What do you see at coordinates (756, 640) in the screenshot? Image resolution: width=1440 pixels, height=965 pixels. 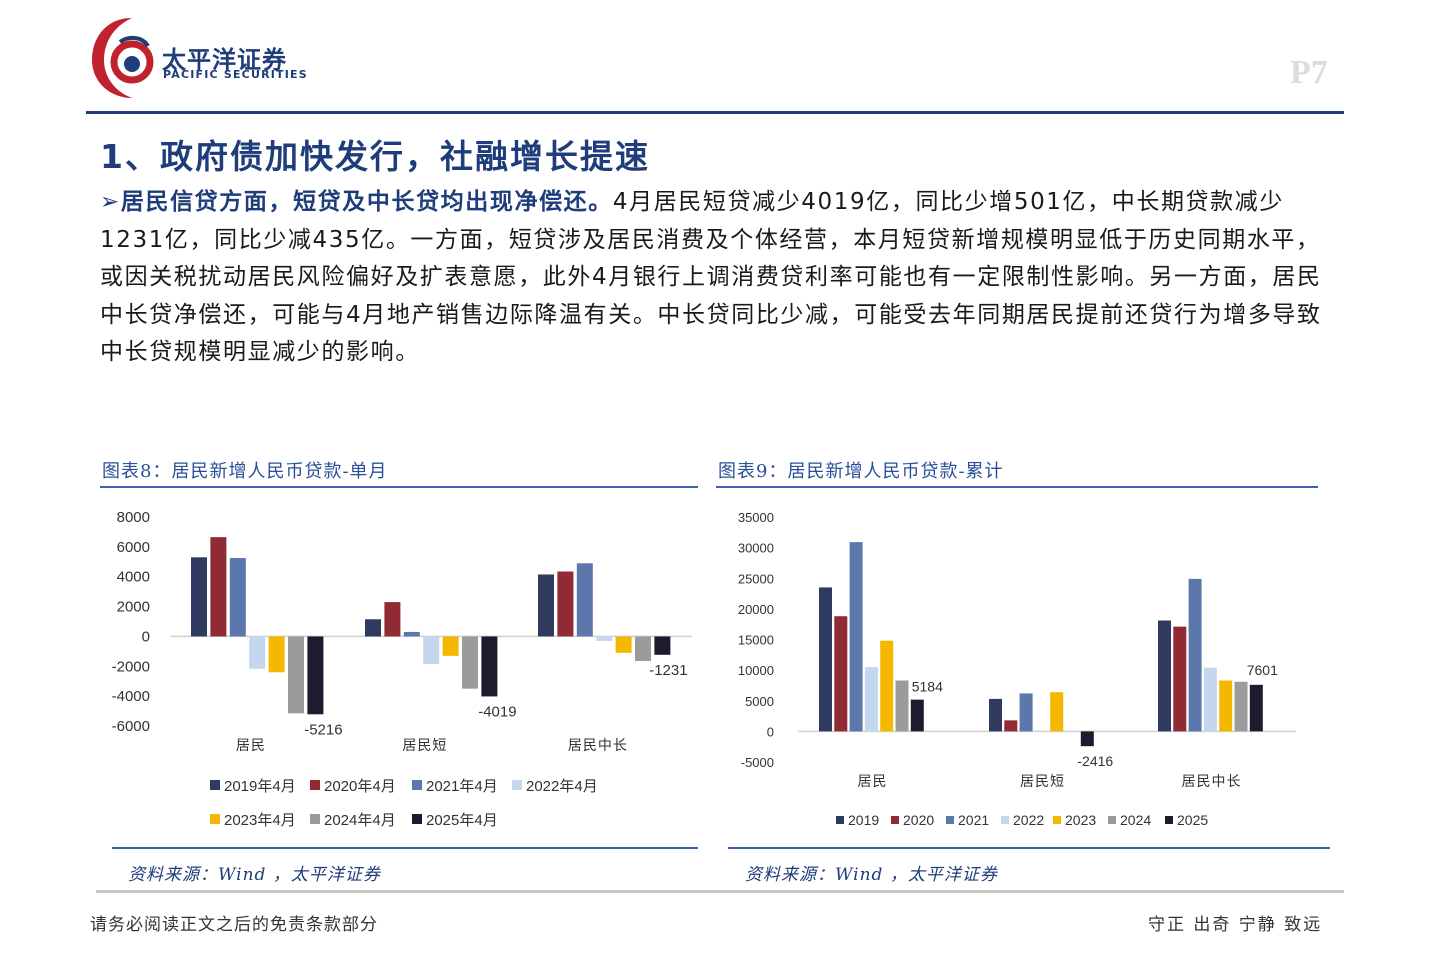 I see `chart2-ytick-label: 15000` at bounding box center [756, 640].